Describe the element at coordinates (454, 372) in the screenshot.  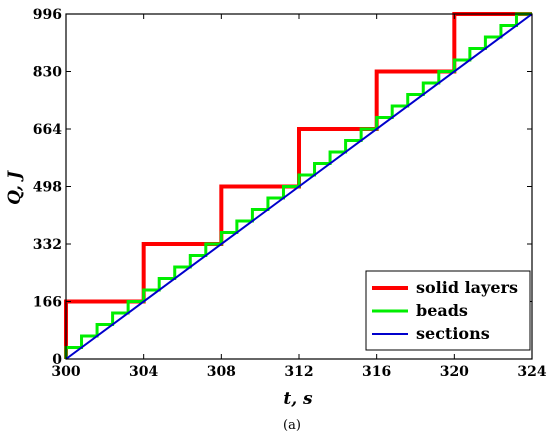
I see `x-tick-label: 320` at that location.